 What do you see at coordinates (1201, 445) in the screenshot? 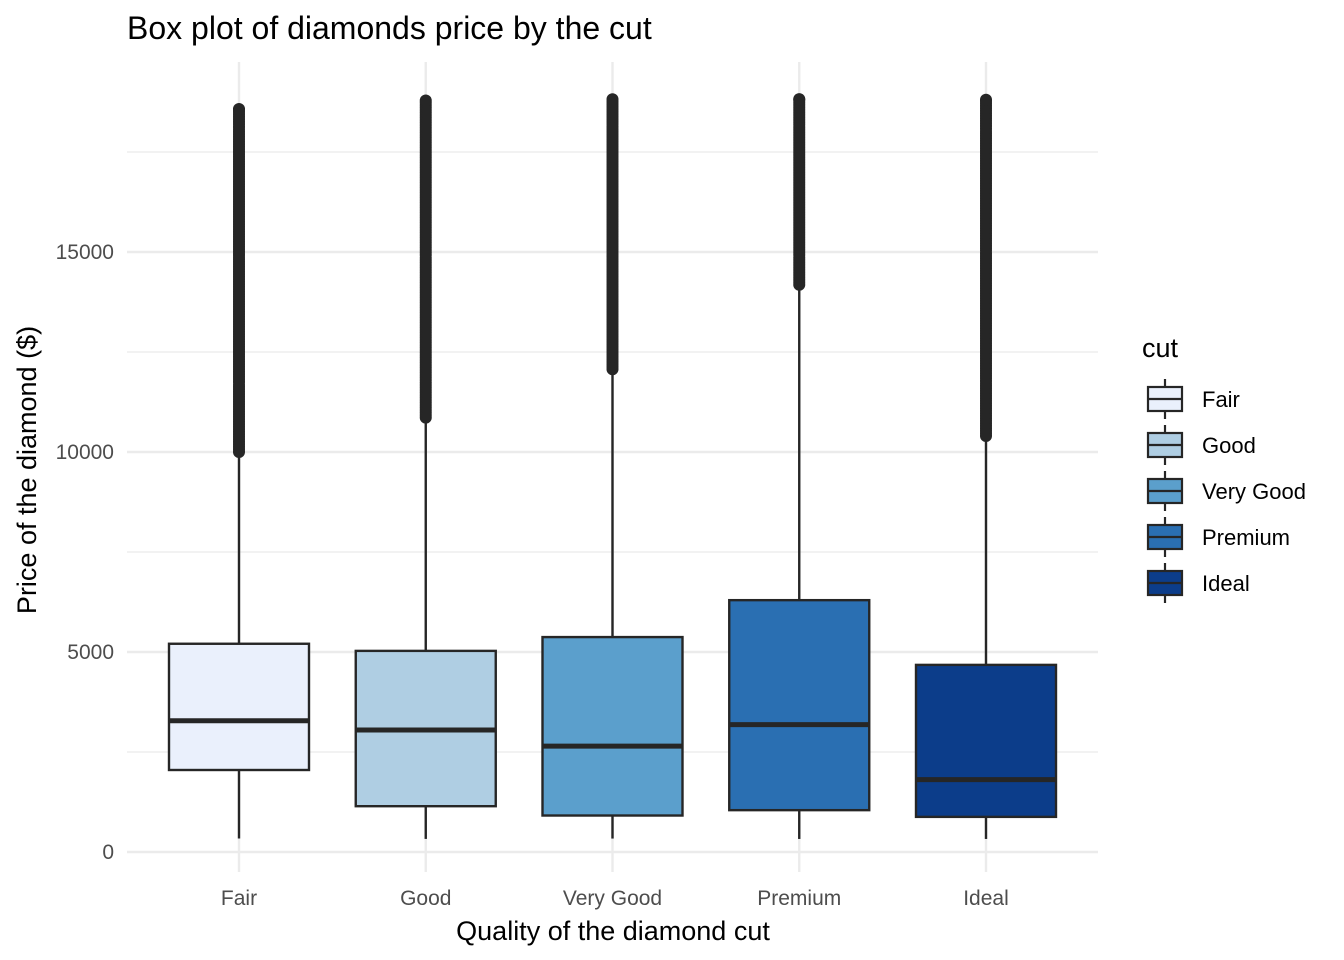
I see `legend-item-good: Good` at bounding box center [1201, 445].